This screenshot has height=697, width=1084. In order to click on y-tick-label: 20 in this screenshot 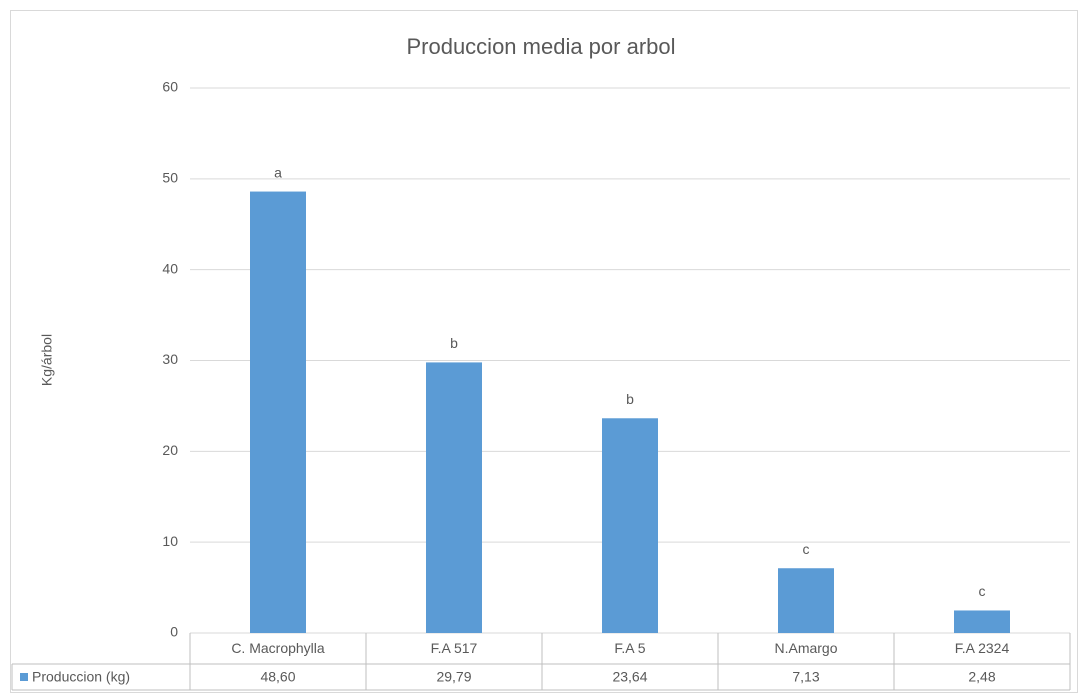, I will do `click(170, 450)`.